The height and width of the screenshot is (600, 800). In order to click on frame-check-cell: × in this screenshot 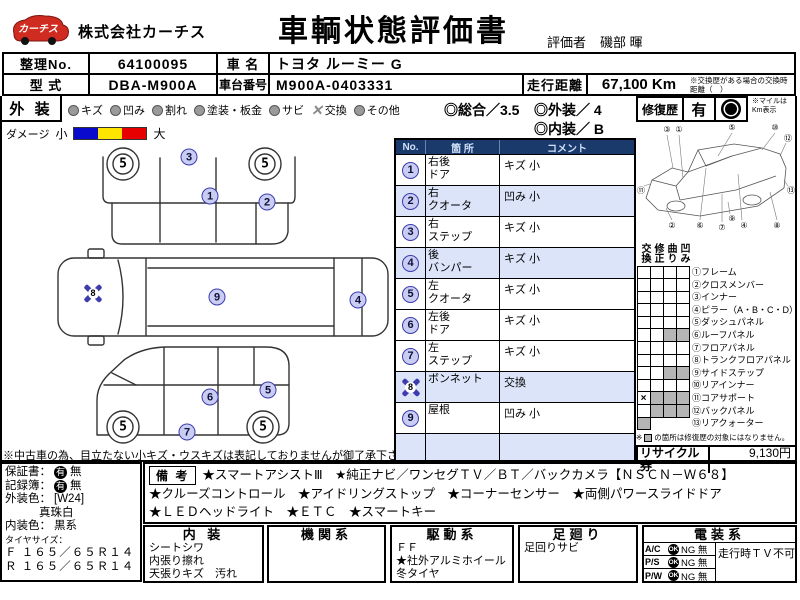, I will do `click(643, 398)`.